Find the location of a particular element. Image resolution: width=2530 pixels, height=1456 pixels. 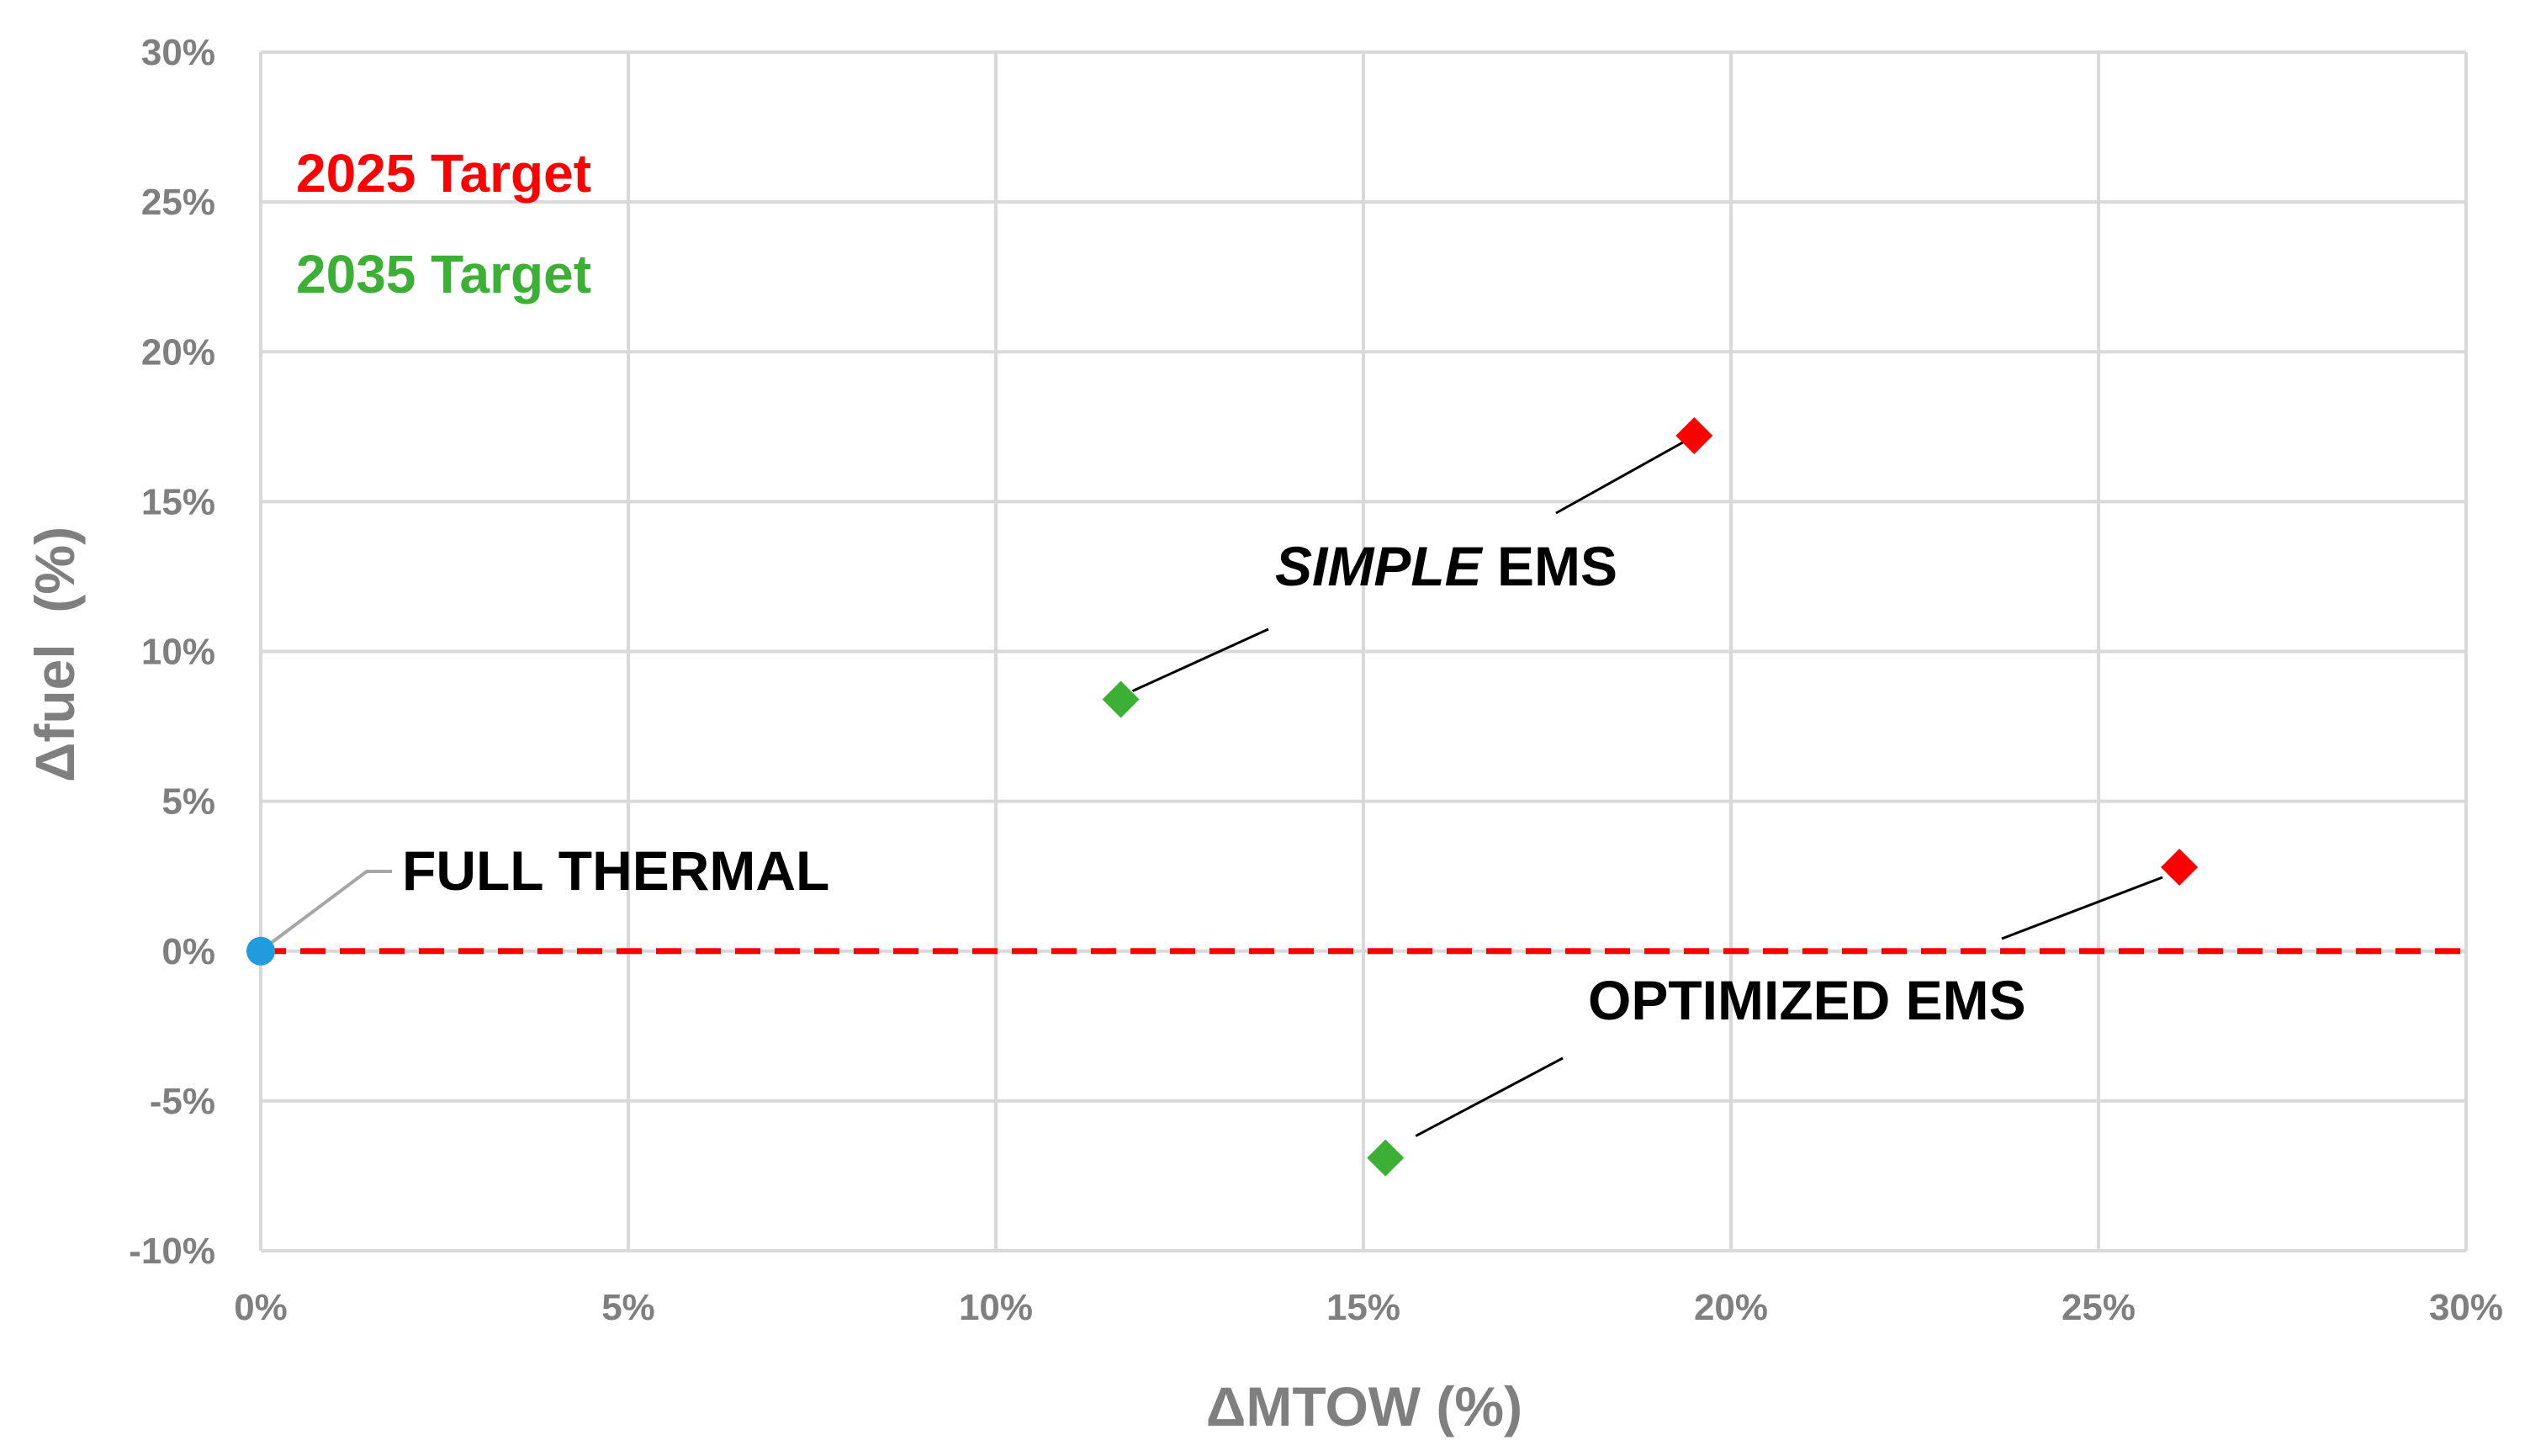

y-axis-title: Δfuel (%) is located at coordinates (55, 654).